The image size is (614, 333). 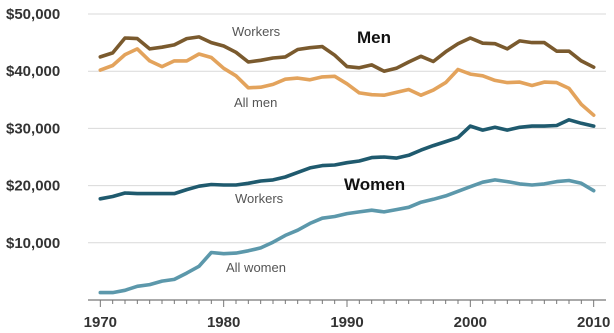 I want to click on y-axis: $10,000 $20,000 $30,000 $40,000 $50,000, so click(x=33, y=129).